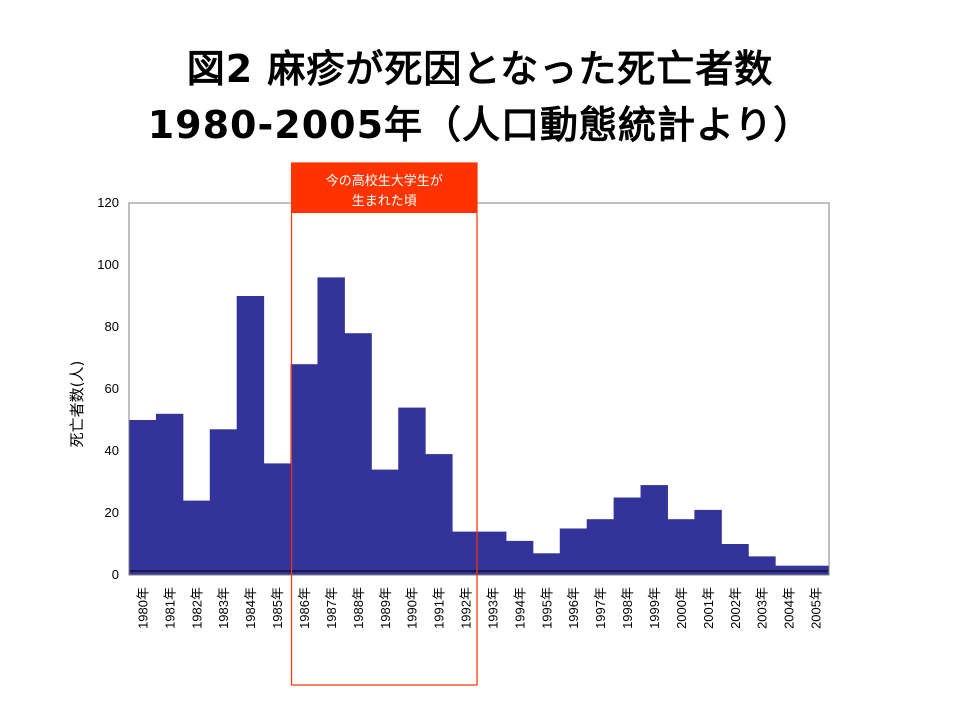 This screenshot has height=720, width=960. What do you see at coordinates (789, 608) in the screenshot?
I see `x-tick-label: 2004年` at bounding box center [789, 608].